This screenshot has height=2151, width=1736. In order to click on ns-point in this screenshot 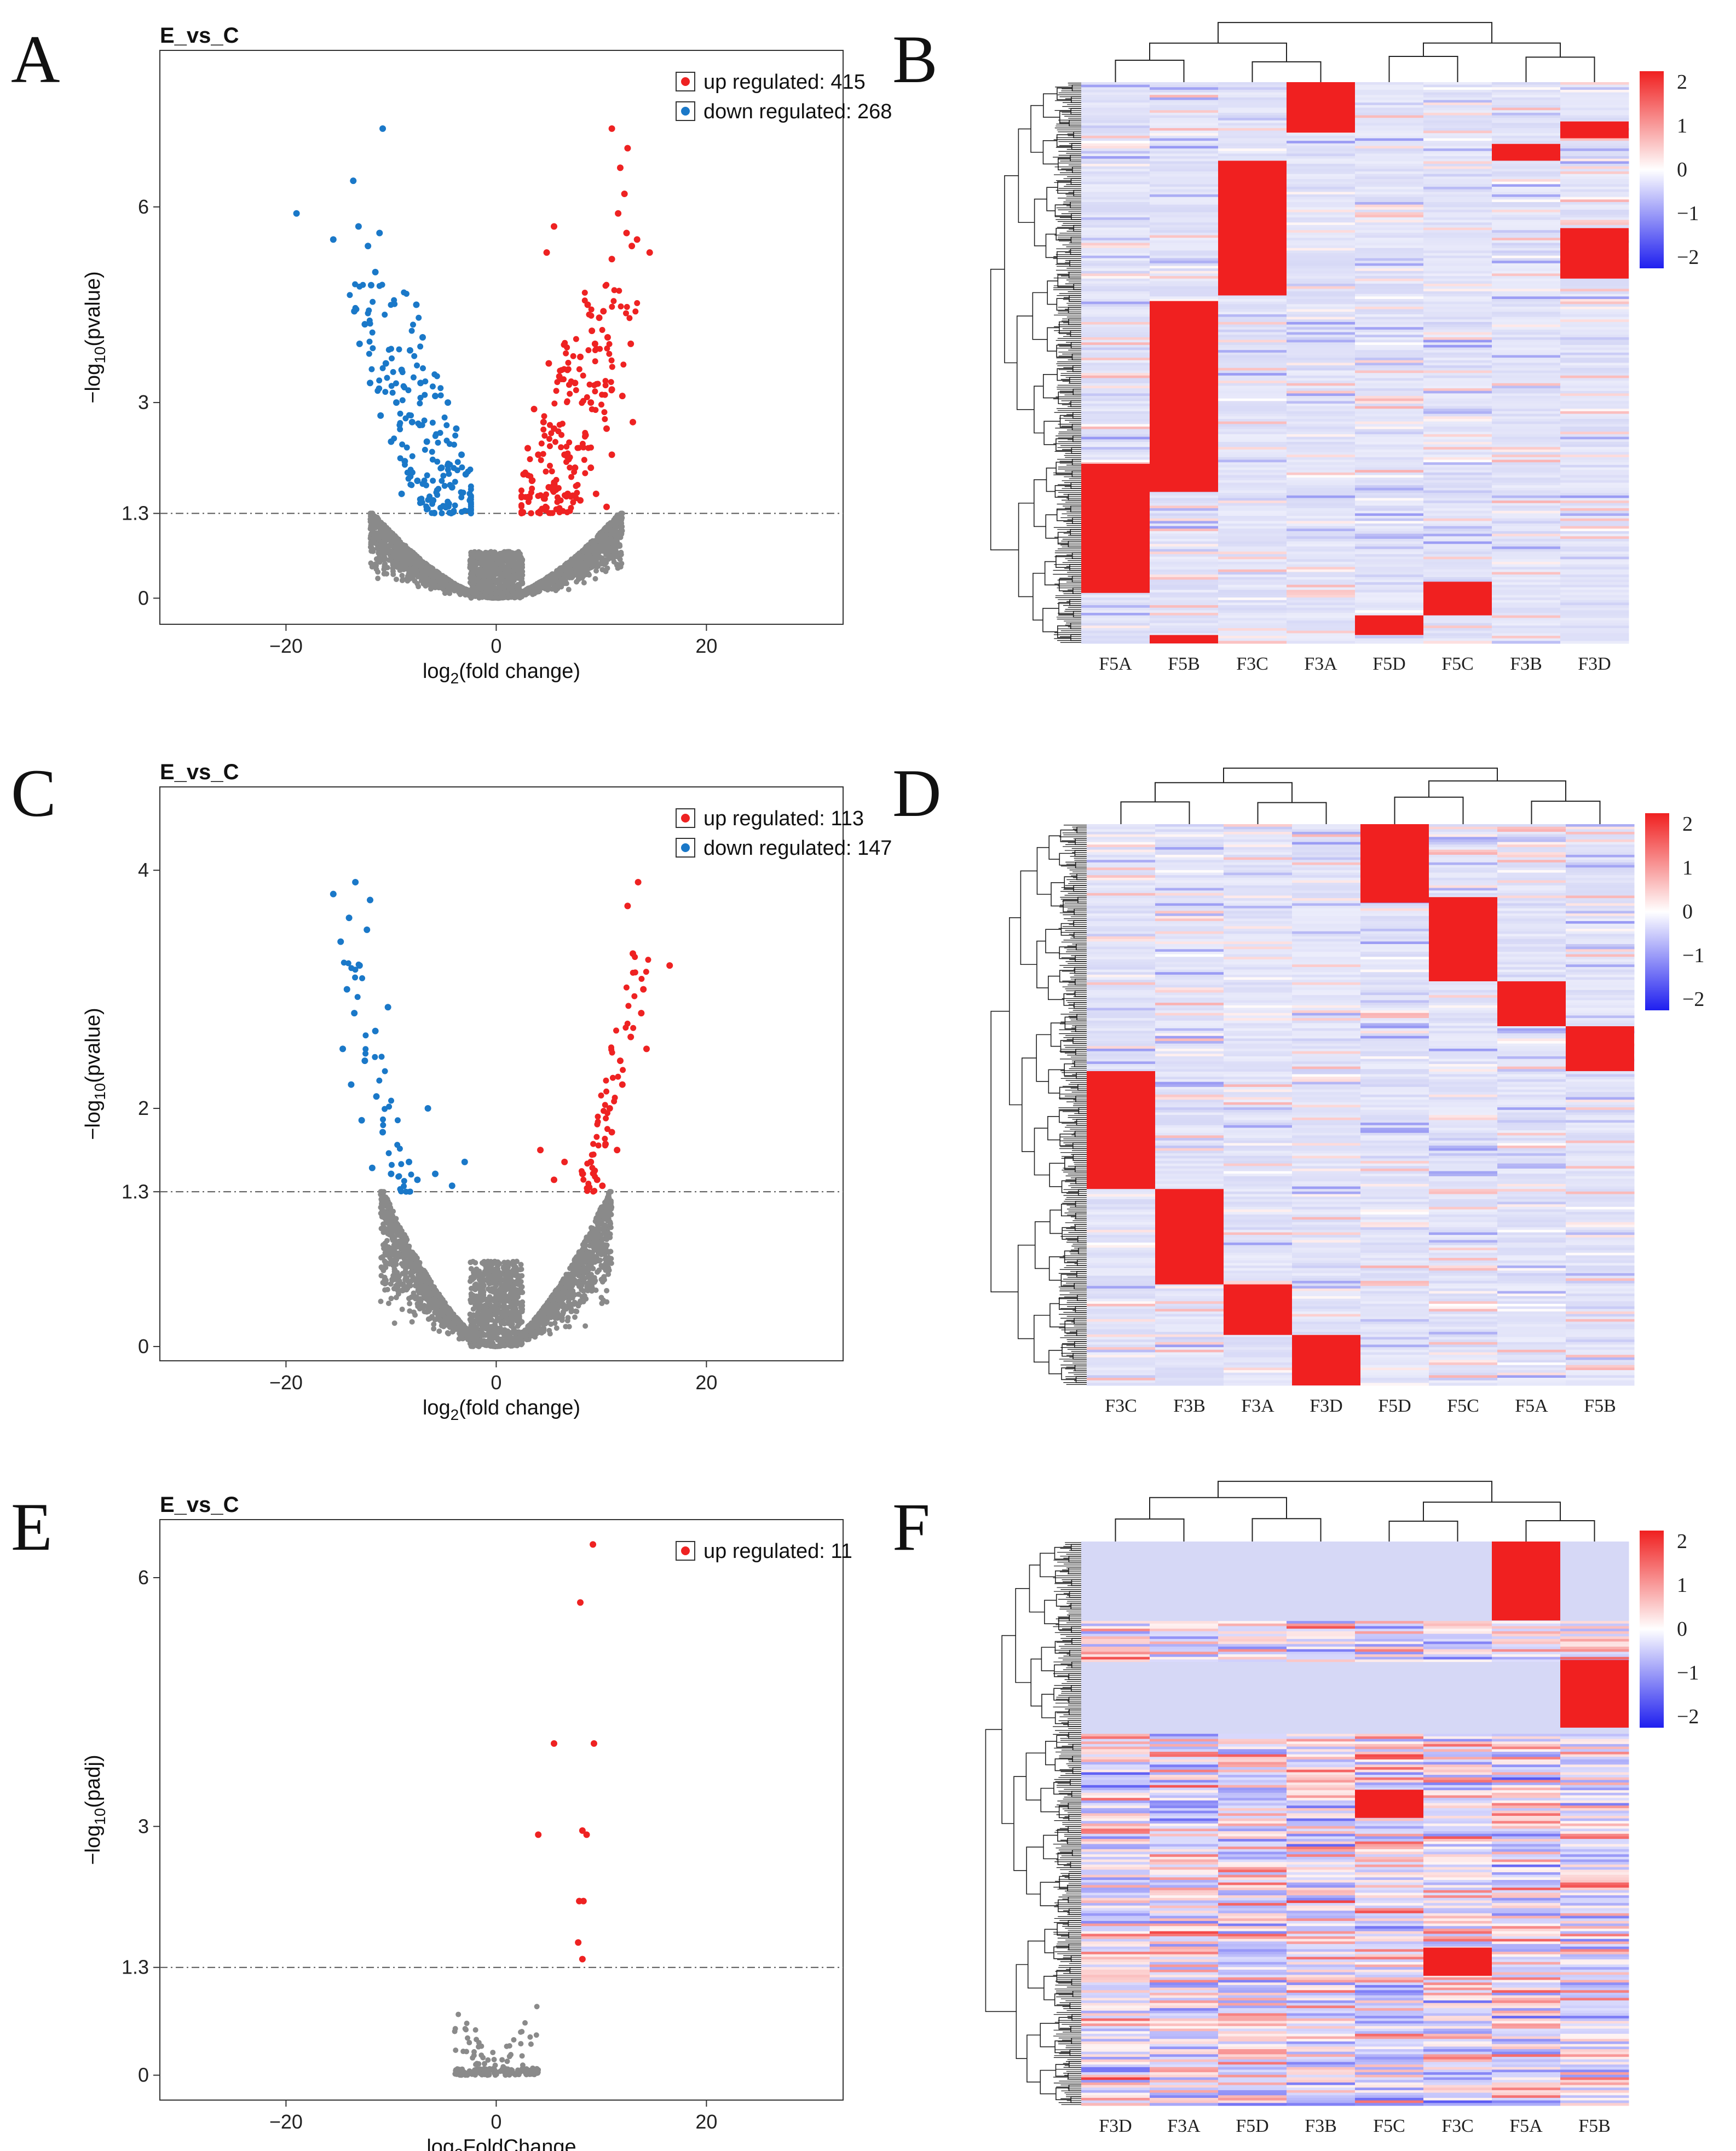, I will do `click(618, 536)`.